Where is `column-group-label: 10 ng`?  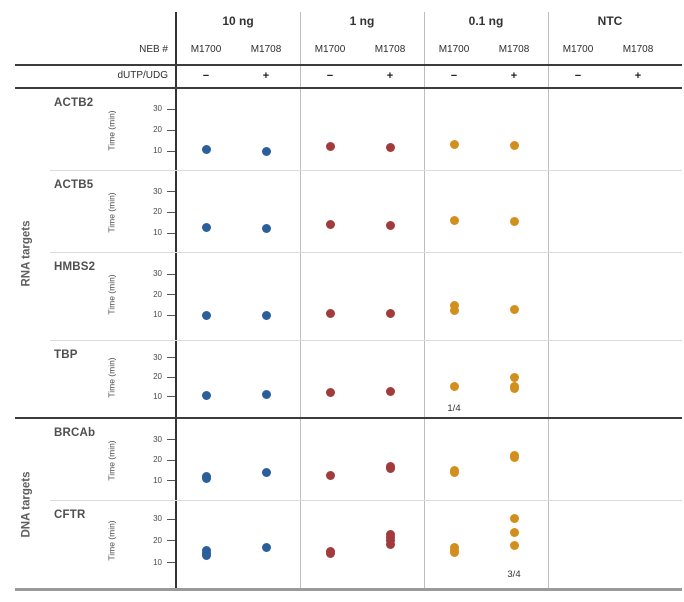 column-group-label: 10 ng is located at coordinates (238, 21).